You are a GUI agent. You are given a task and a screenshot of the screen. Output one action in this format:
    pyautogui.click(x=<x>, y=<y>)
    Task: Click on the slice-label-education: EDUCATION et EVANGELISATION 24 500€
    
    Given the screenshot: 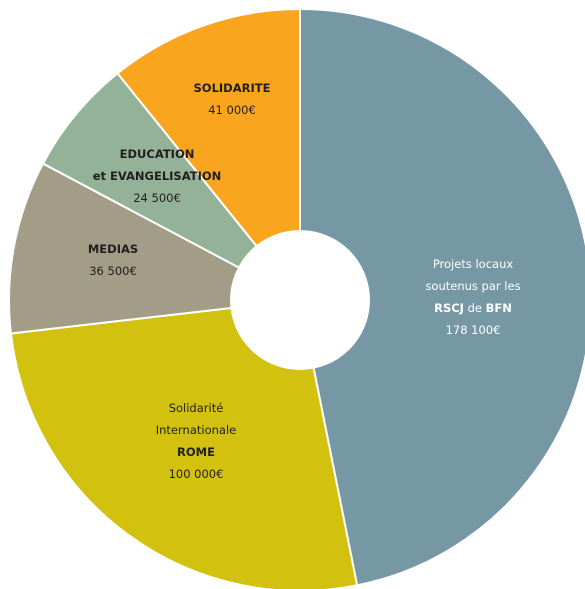 What is the action you would take?
    pyautogui.click(x=157, y=176)
    